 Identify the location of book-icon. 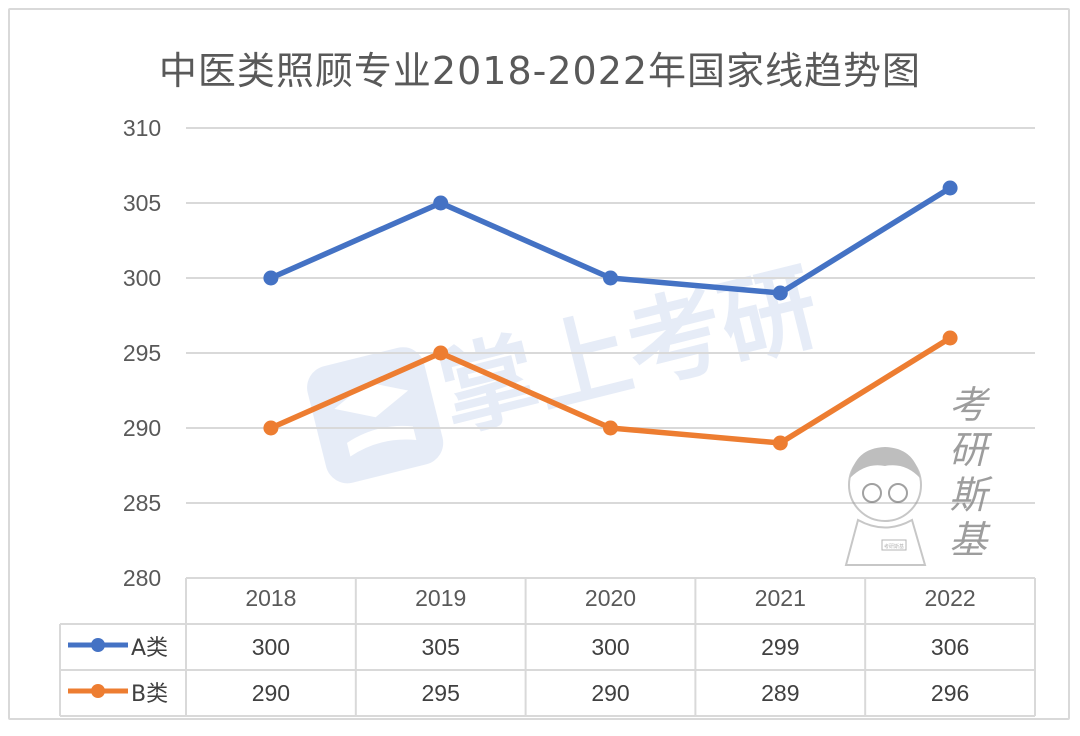
(381, 441).